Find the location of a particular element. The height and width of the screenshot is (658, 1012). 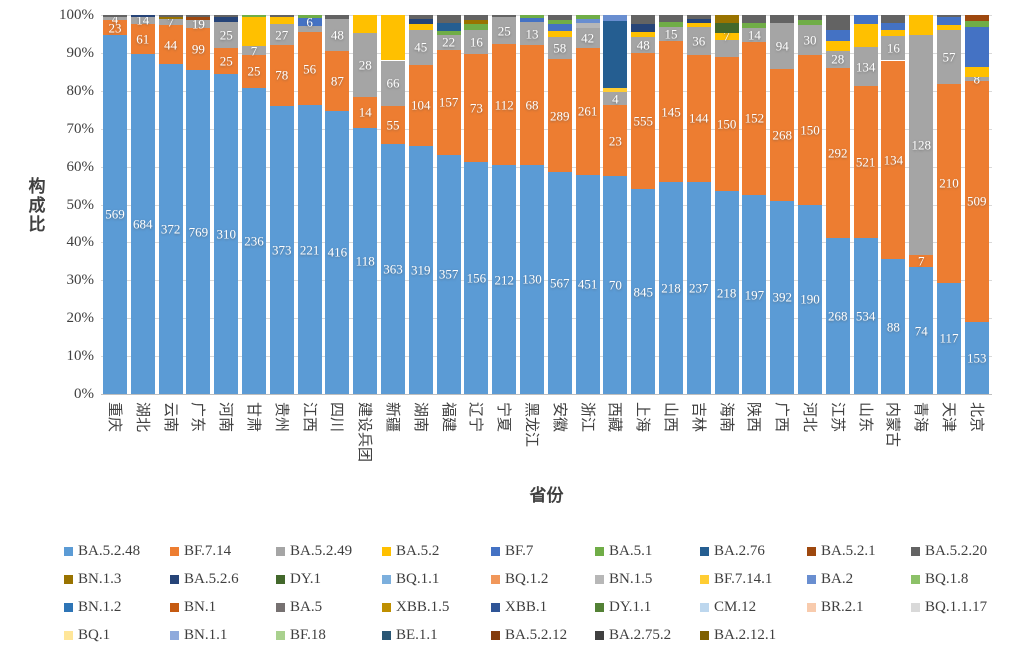

bar-segment-BF.7.14.1 is located at coordinates (615, 90).